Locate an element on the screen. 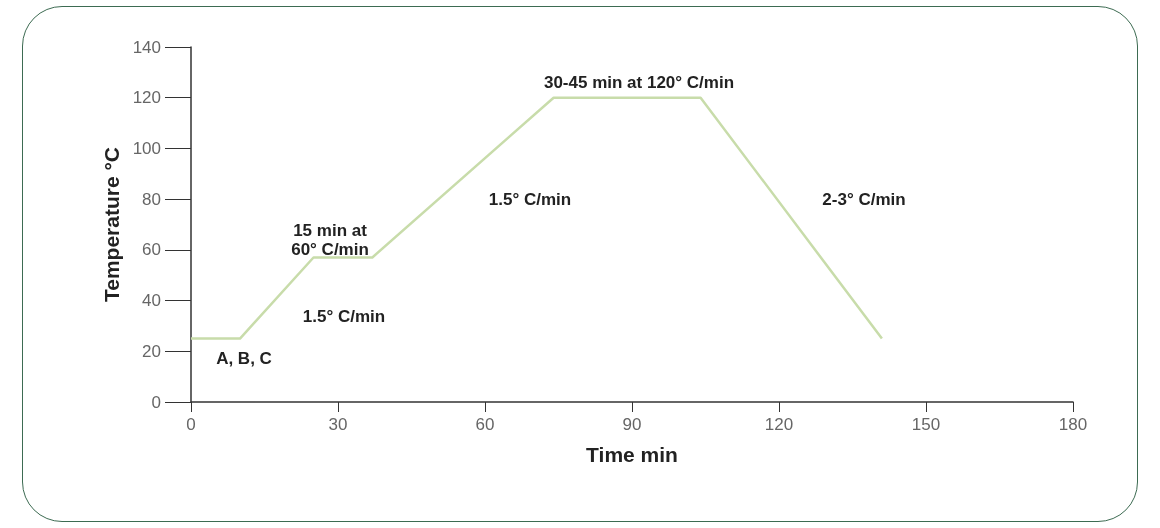 The width and height of the screenshot is (1160, 528). annotation: A, B, C is located at coordinates (244, 358).